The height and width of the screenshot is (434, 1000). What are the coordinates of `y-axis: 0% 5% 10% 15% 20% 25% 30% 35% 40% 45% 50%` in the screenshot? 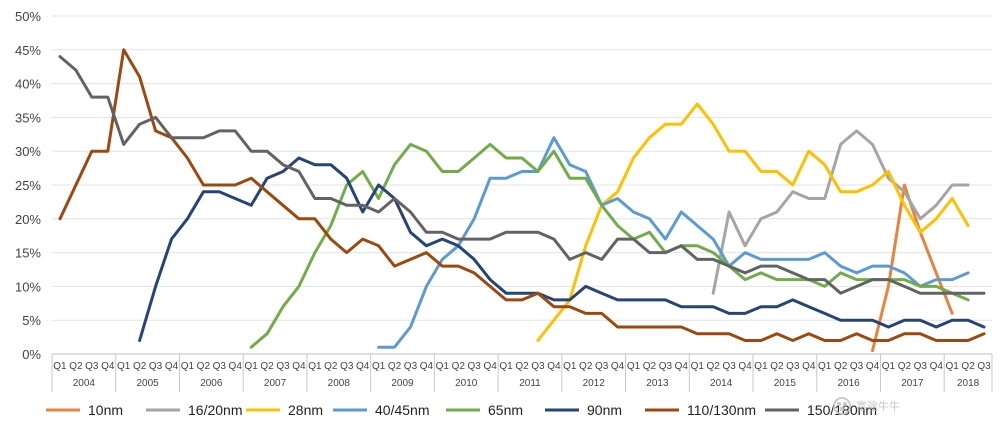 It's located at (28, 185).